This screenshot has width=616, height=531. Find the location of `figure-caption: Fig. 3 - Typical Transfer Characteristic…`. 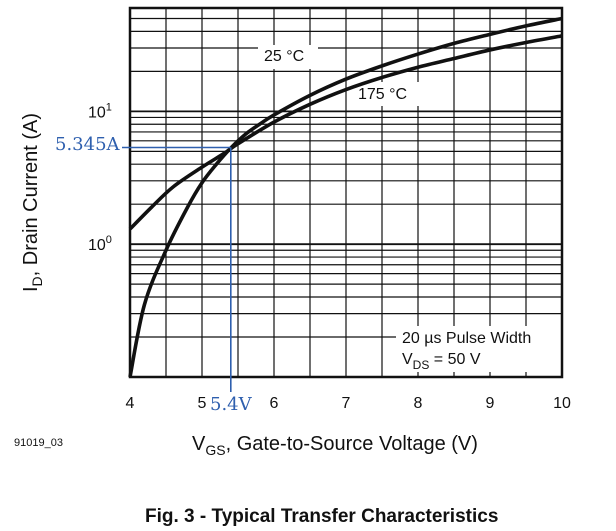

figure-caption: Fig. 3 - Typical Transfer Characteristic… is located at coordinates (321, 516).